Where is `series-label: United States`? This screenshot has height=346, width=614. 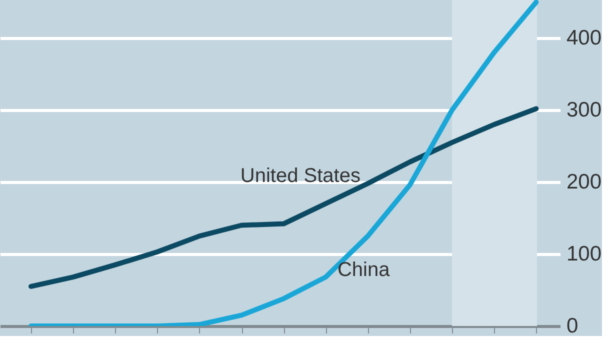 series-label: United States is located at coordinates (300, 175).